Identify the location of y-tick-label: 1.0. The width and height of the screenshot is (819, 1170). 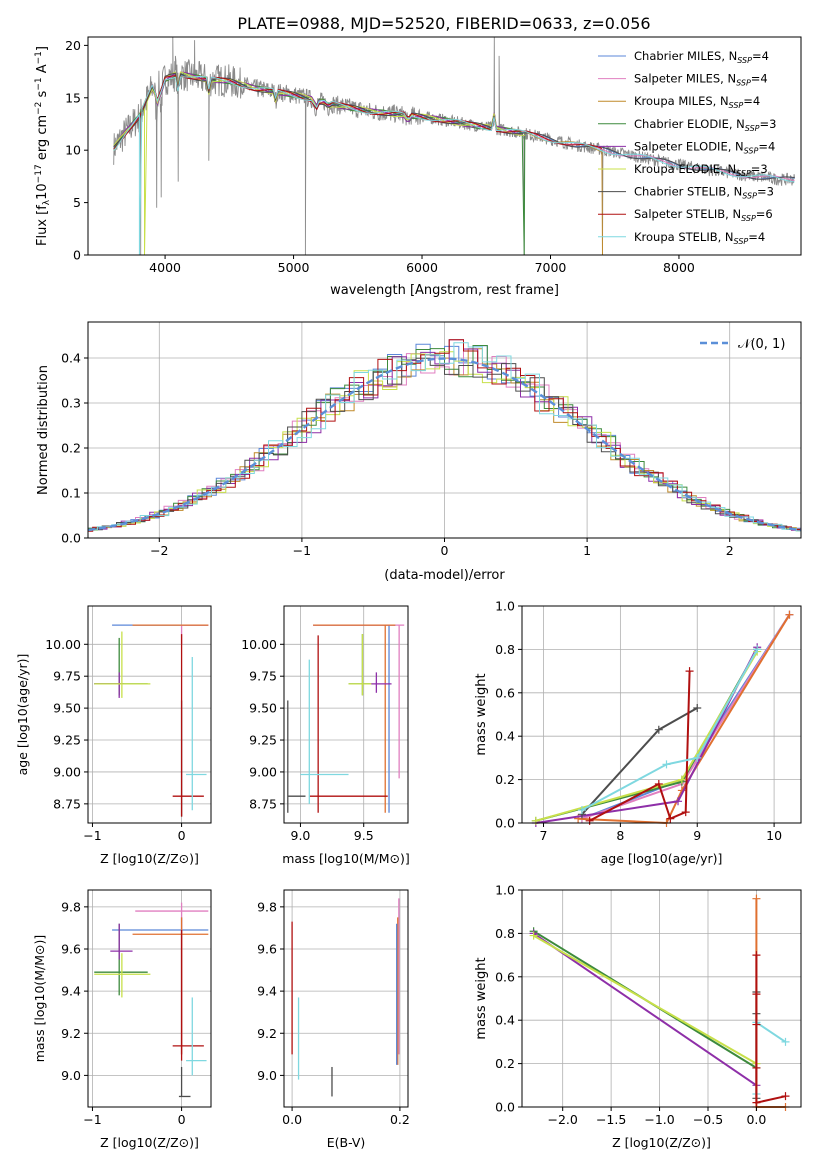
(505, 890).